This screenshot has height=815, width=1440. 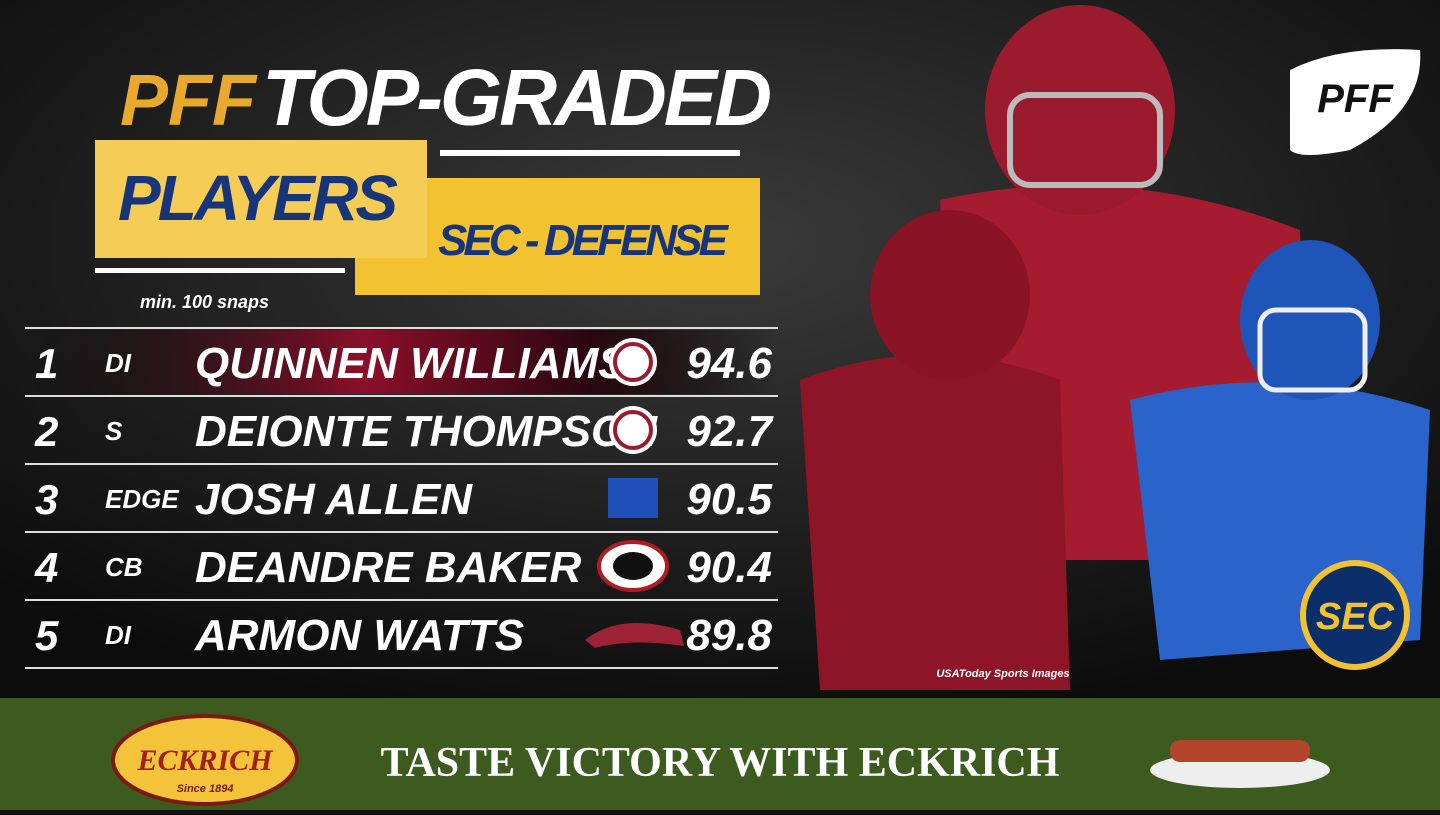 I want to click on grade: 90.5, so click(x=729, y=499).